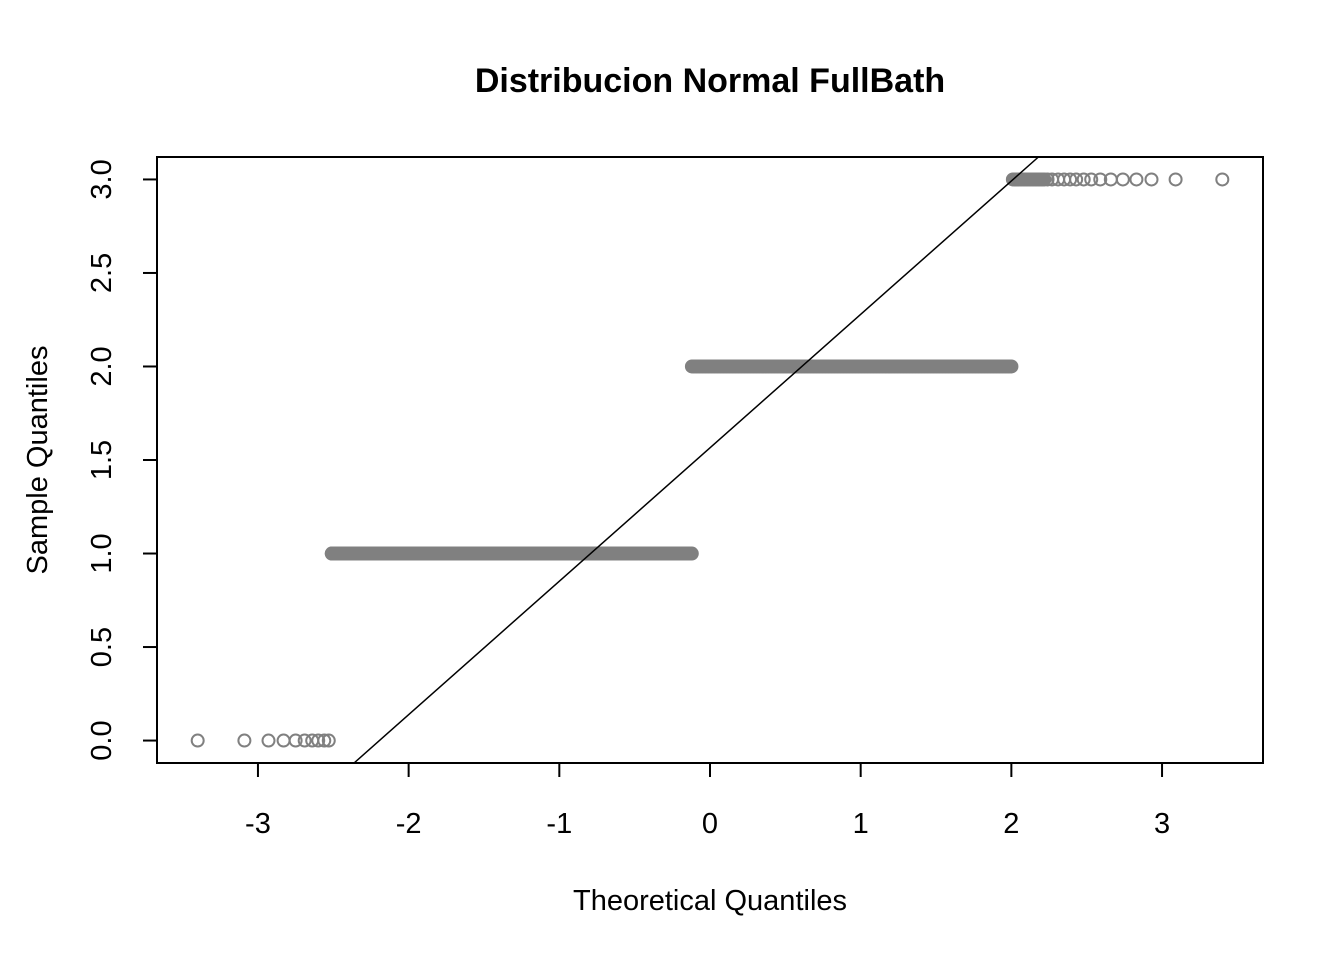  I want to click on x-tick-label: -3, so click(258, 824).